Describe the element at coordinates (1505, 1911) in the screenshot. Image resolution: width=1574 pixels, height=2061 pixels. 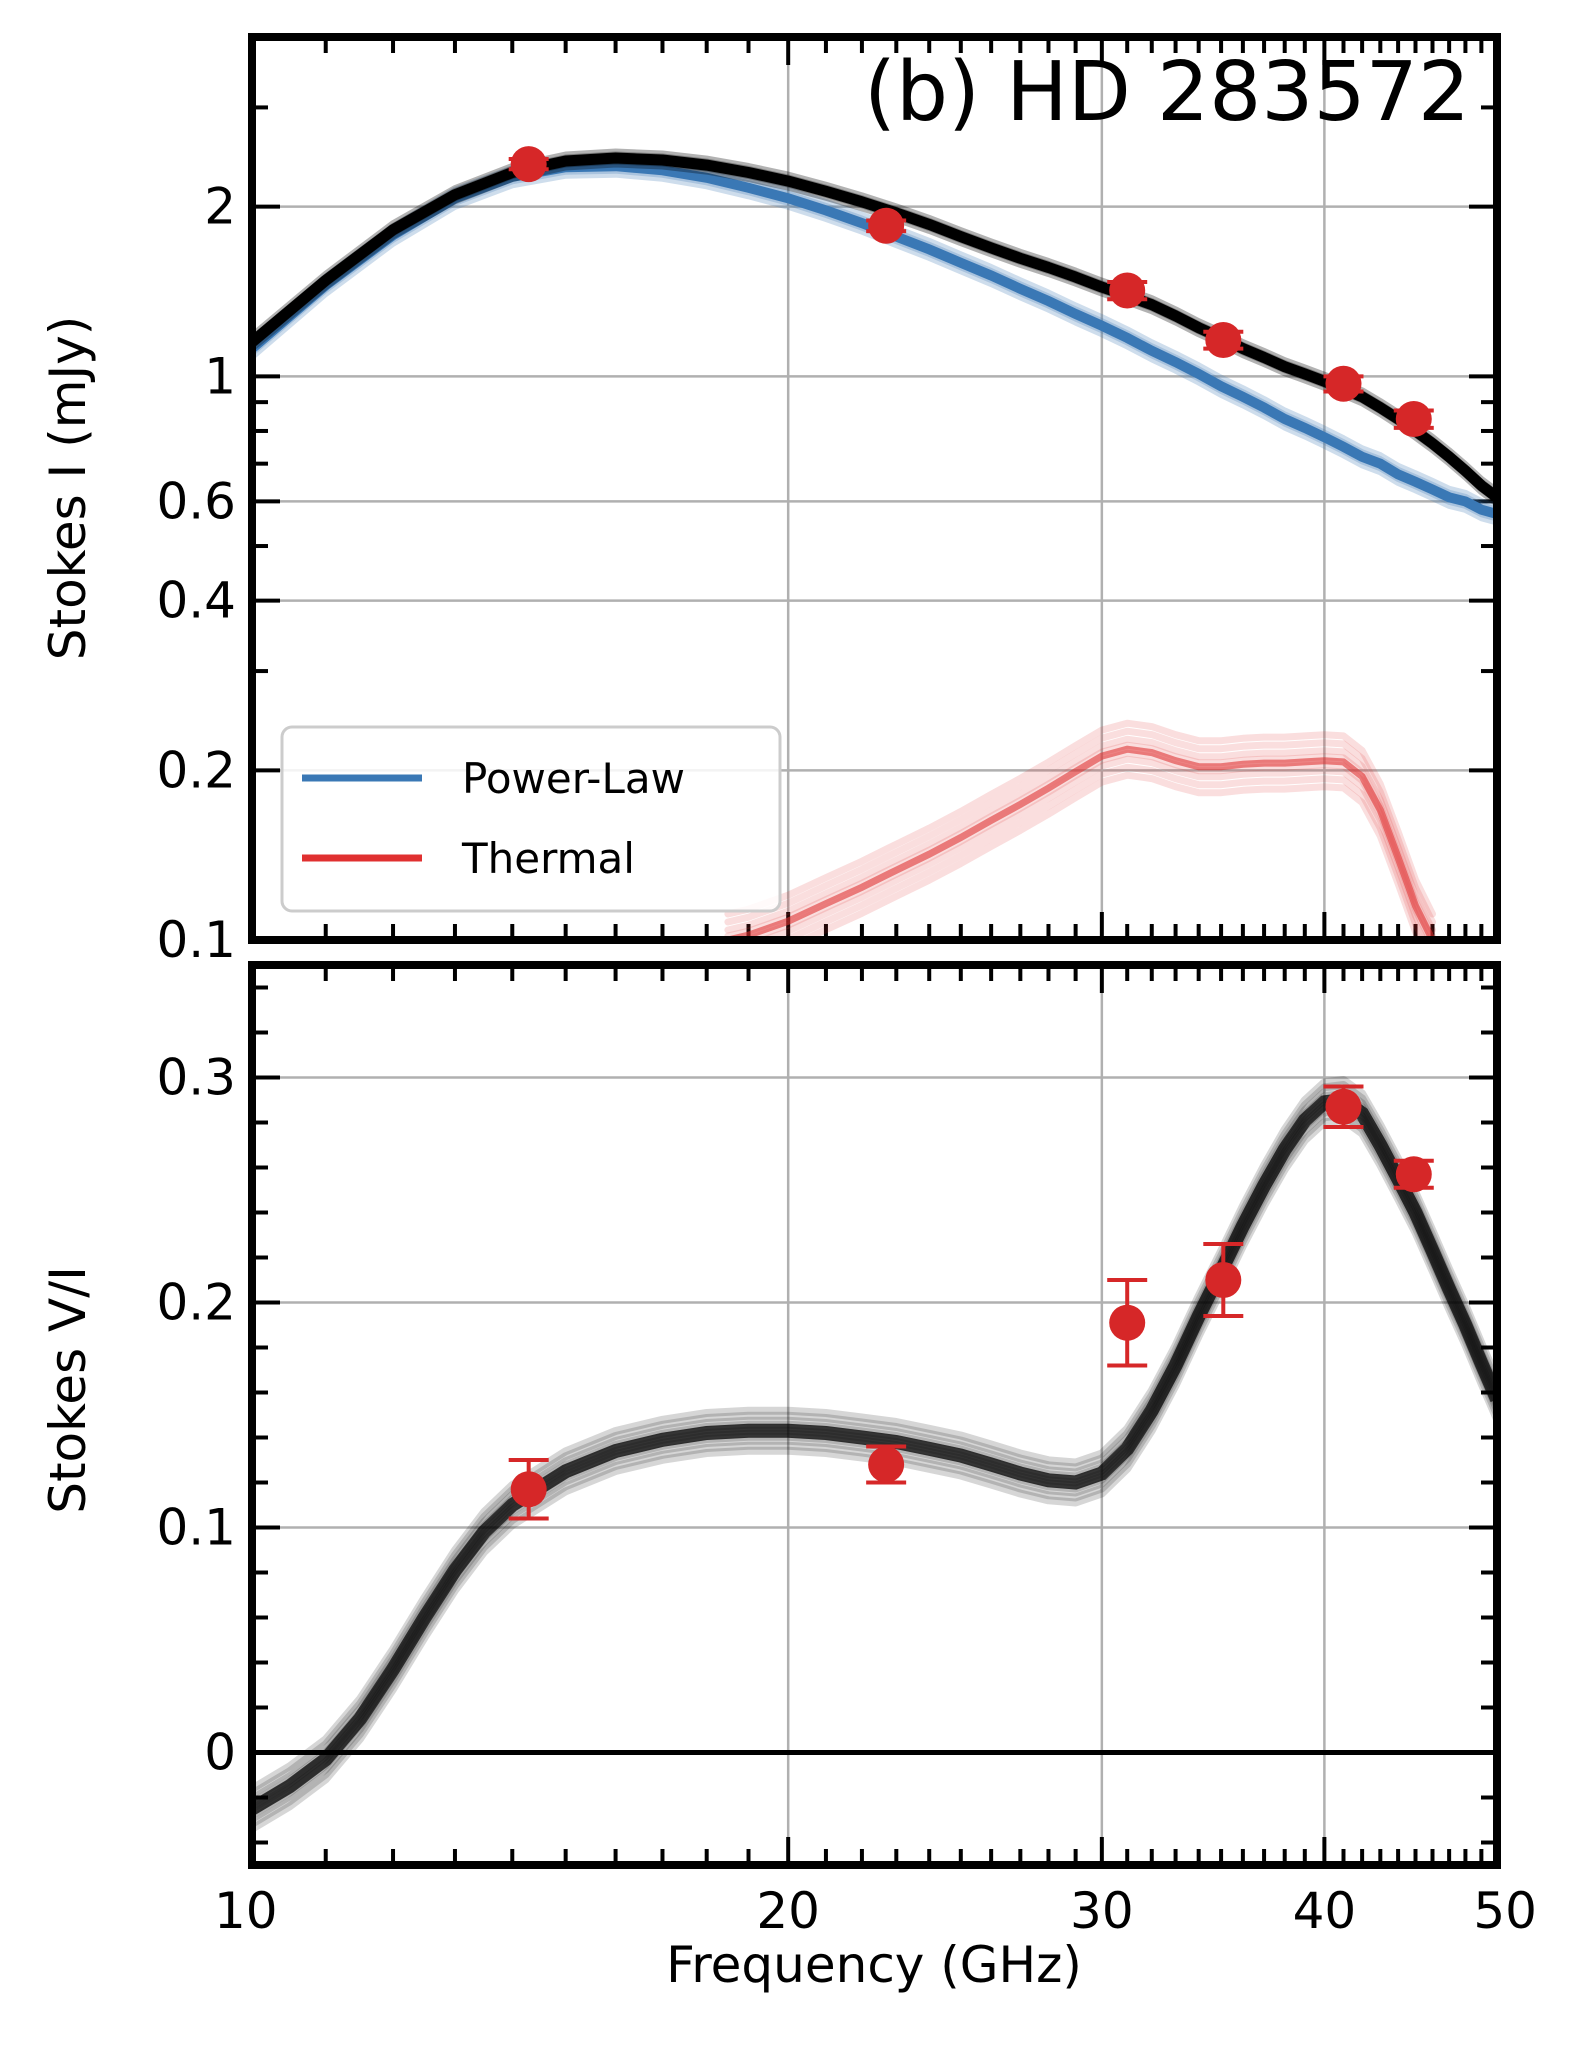
I see `x-tick-label: 50` at that location.